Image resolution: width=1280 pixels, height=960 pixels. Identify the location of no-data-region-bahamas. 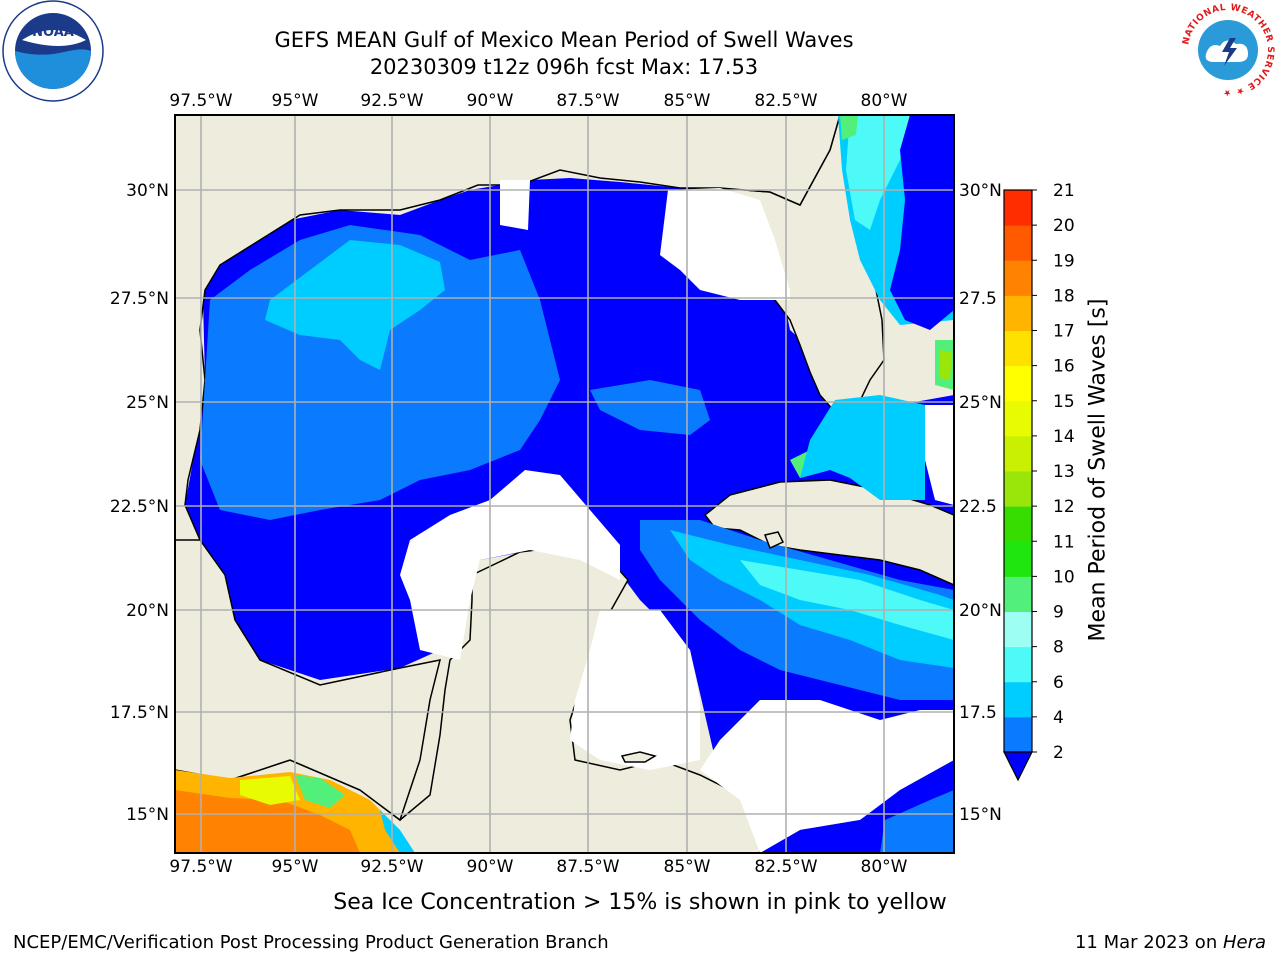
(939, 455).